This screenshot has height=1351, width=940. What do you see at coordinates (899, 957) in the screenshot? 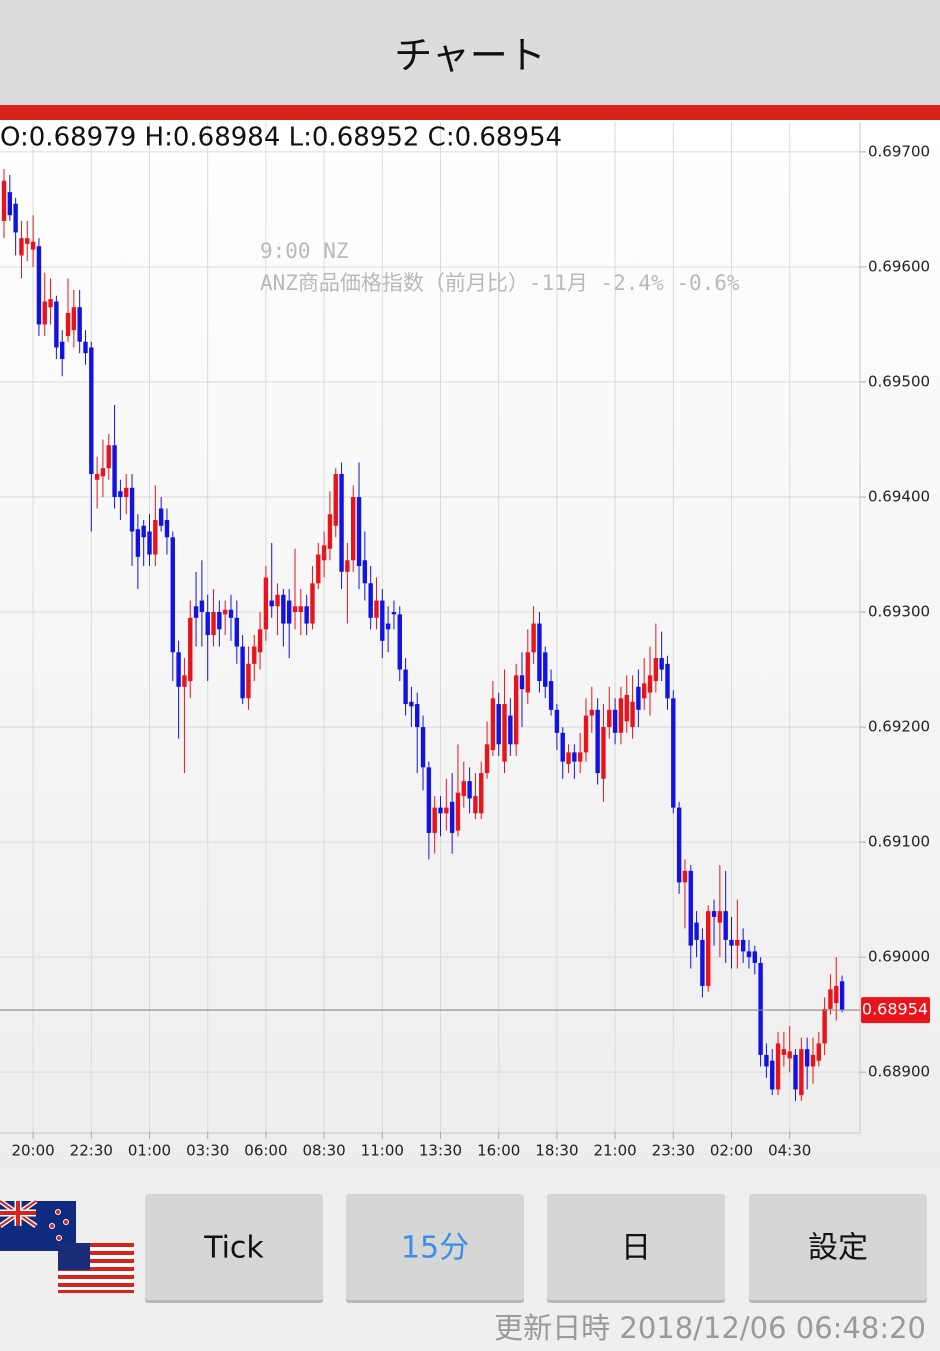
I see `y-tick-label: 0.69000` at bounding box center [899, 957].